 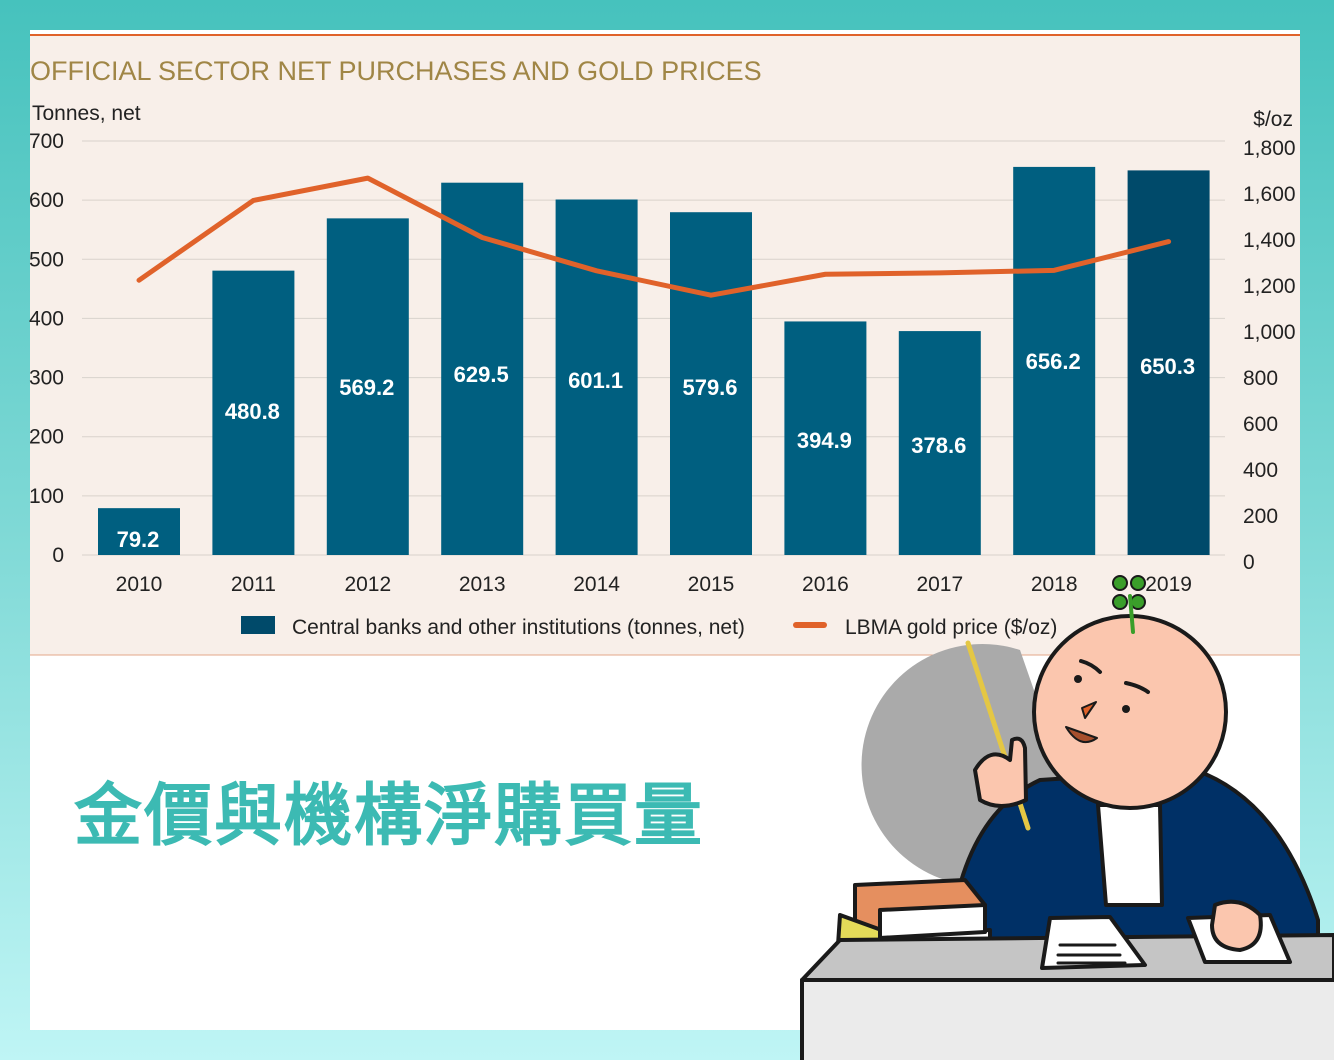 What do you see at coordinates (1260, 516) in the screenshot?
I see `right-tick-label: 200` at bounding box center [1260, 516].